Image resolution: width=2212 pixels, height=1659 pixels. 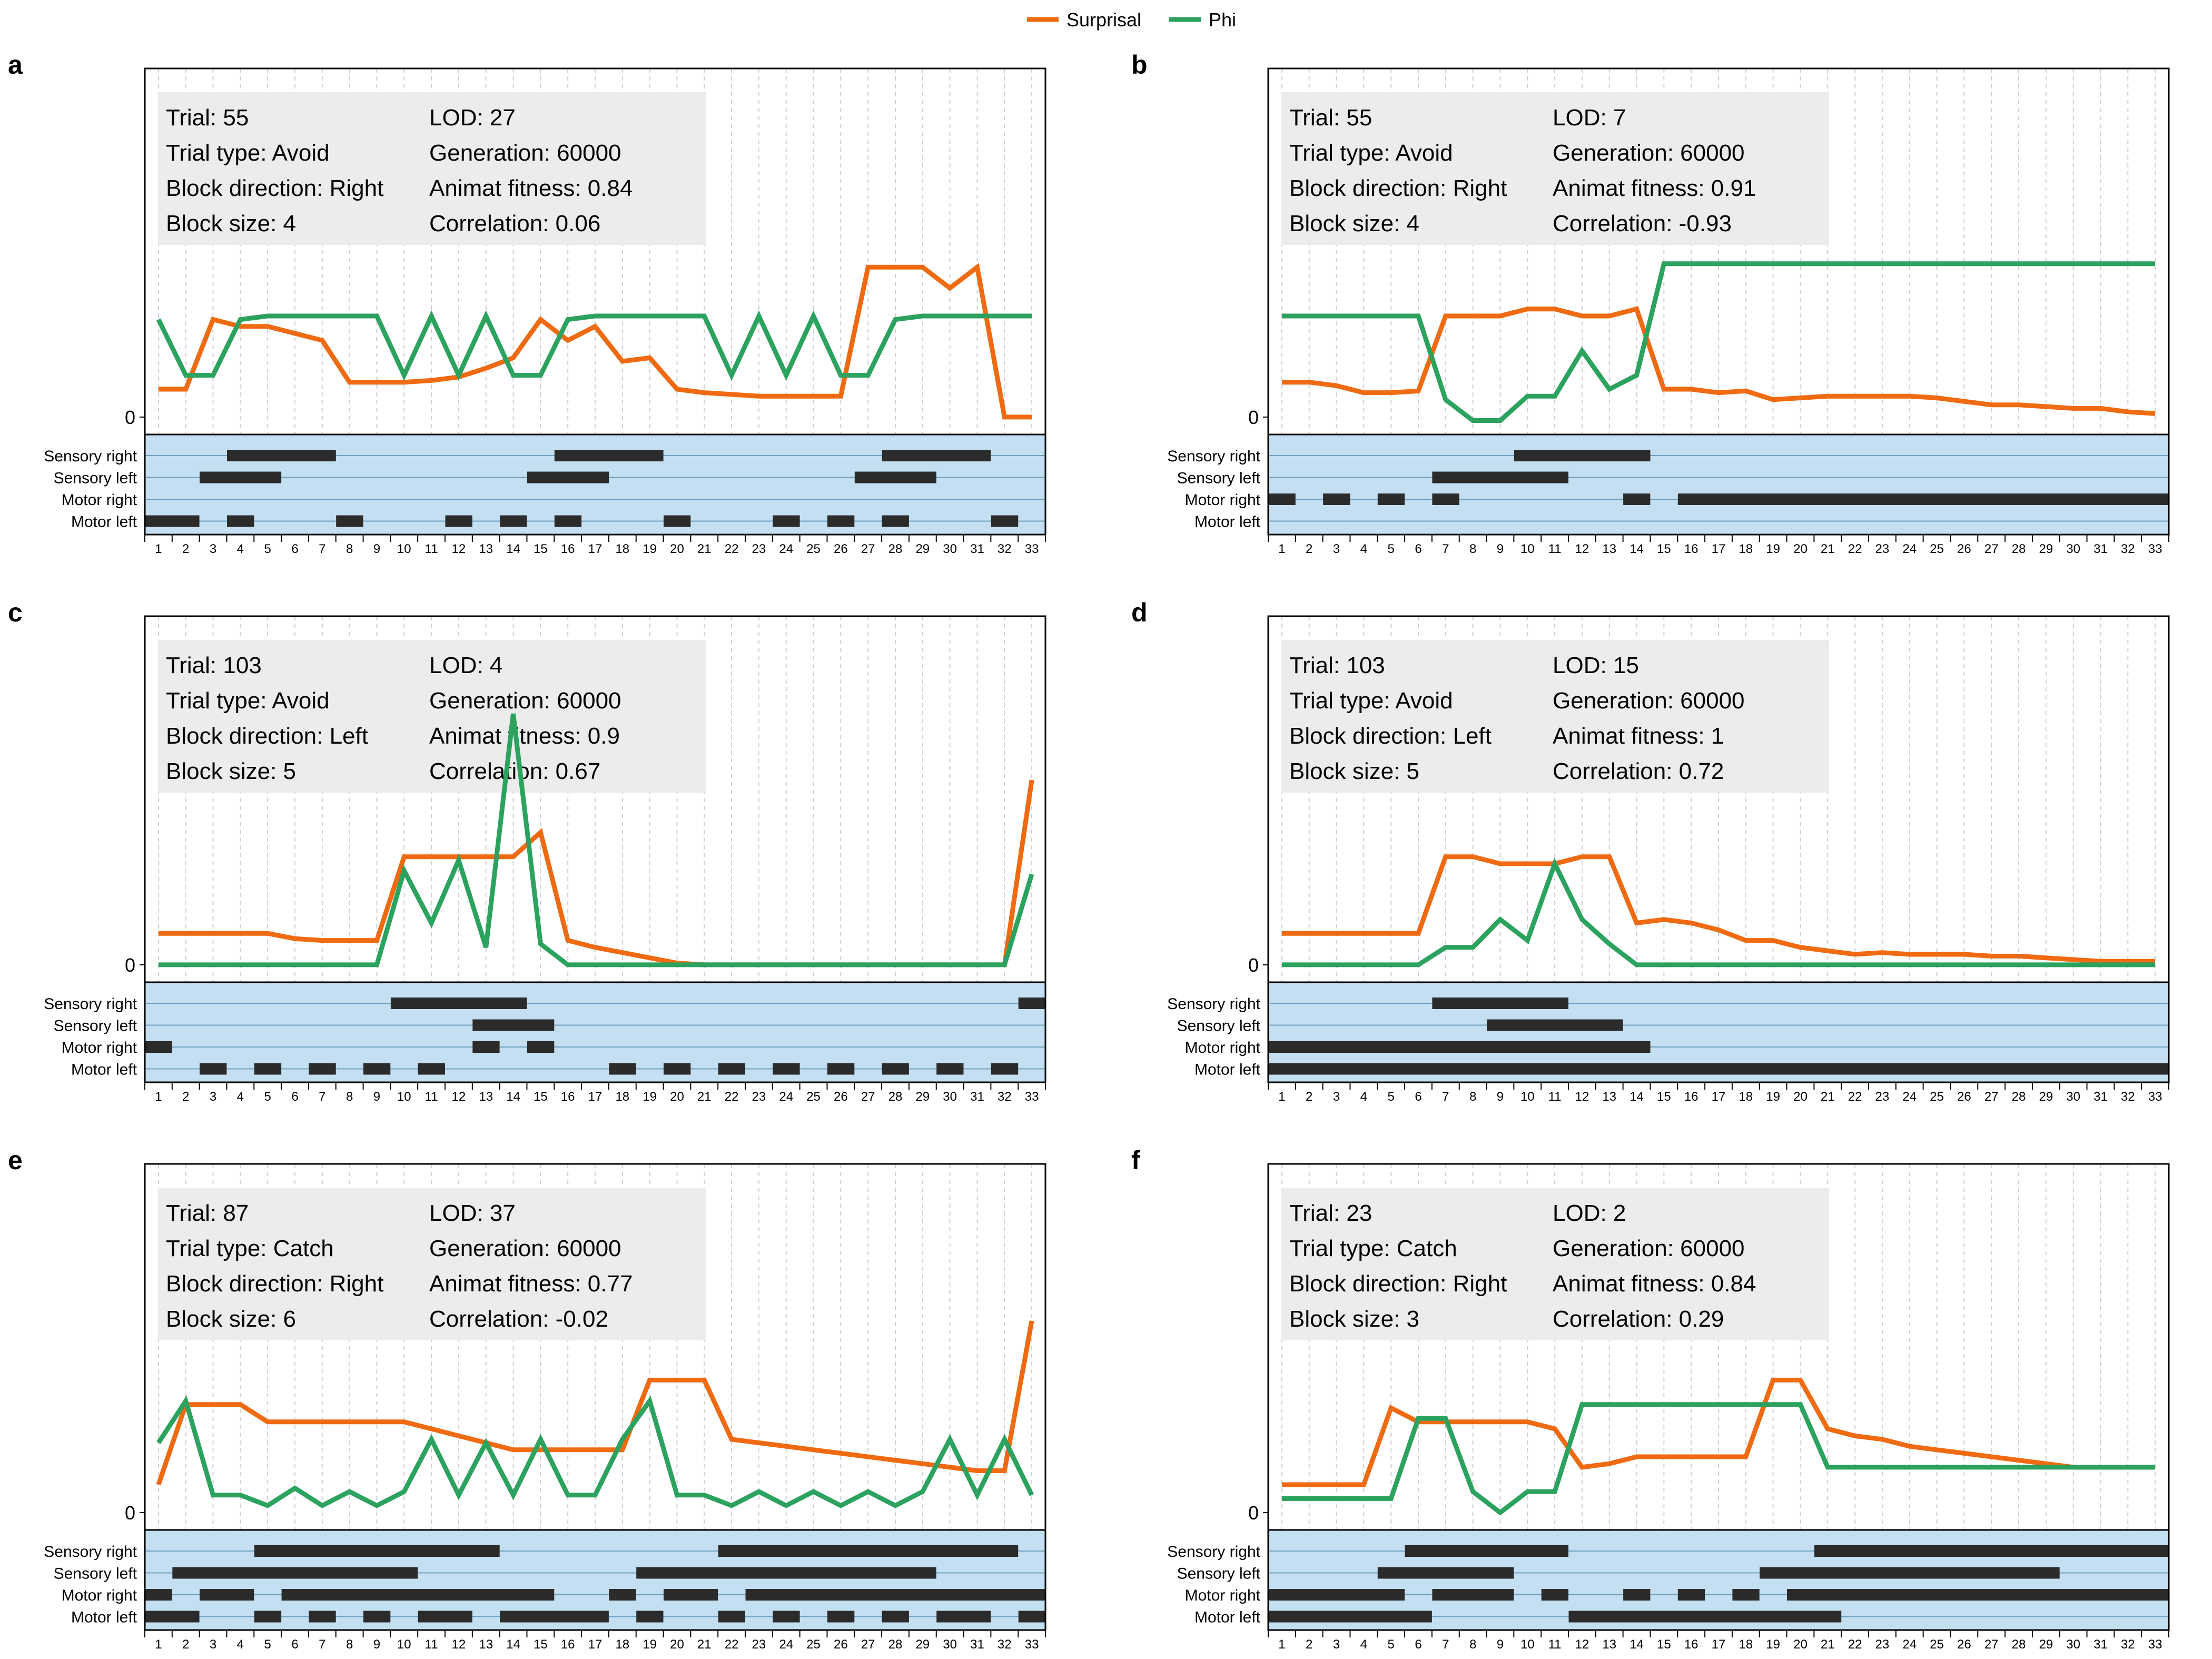 What do you see at coordinates (2019, 549) in the screenshot?
I see `x-tick-label: 28` at bounding box center [2019, 549].